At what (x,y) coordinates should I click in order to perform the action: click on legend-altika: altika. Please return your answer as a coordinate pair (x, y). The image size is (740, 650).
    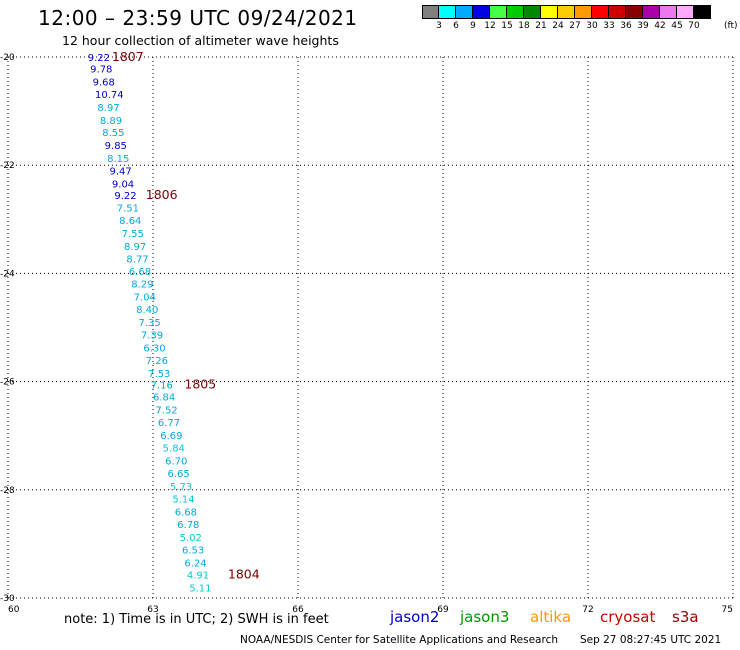
    Looking at the image, I should click on (551, 617).